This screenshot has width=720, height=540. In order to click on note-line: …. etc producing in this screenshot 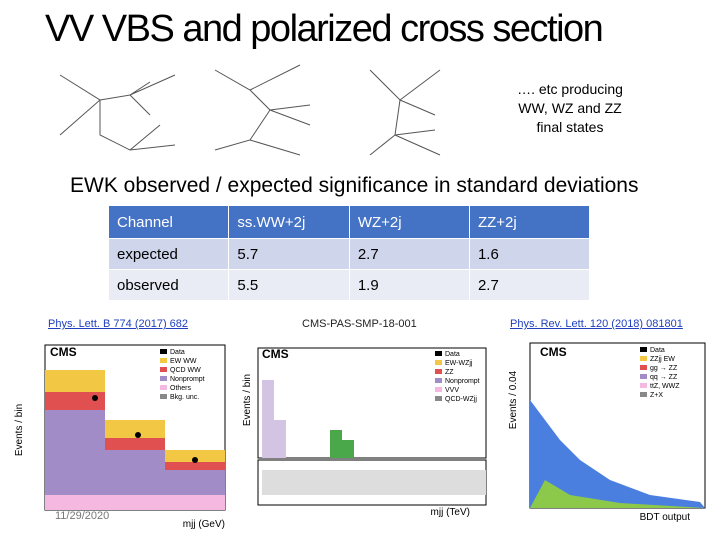, I will do `click(570, 89)`.